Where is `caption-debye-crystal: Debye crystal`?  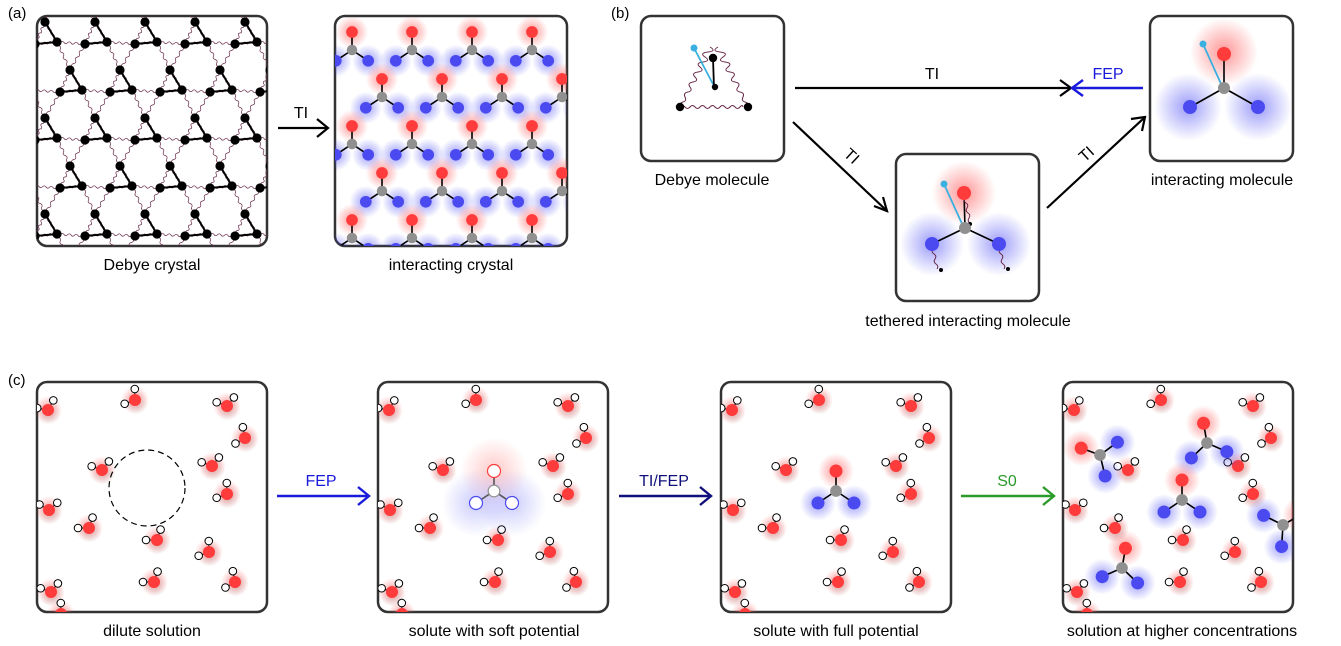
caption-debye-crystal: Debye crystal is located at coordinates (152, 265).